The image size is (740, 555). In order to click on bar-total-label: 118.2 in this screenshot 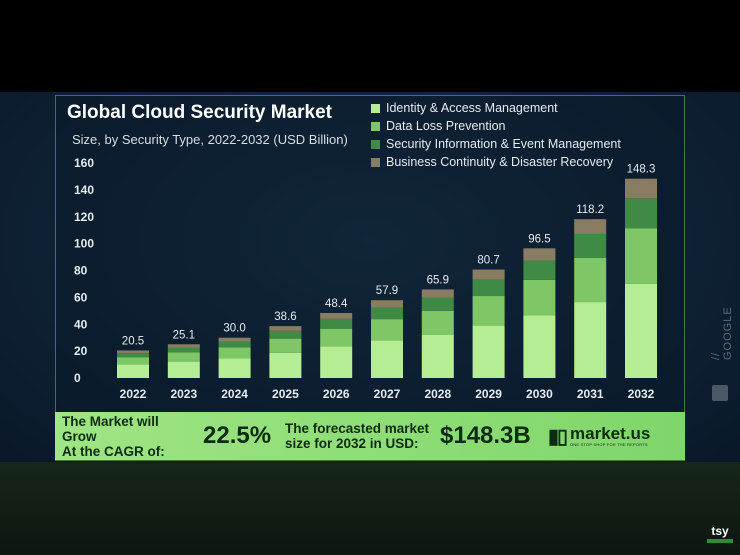, I will do `click(590, 210)`.